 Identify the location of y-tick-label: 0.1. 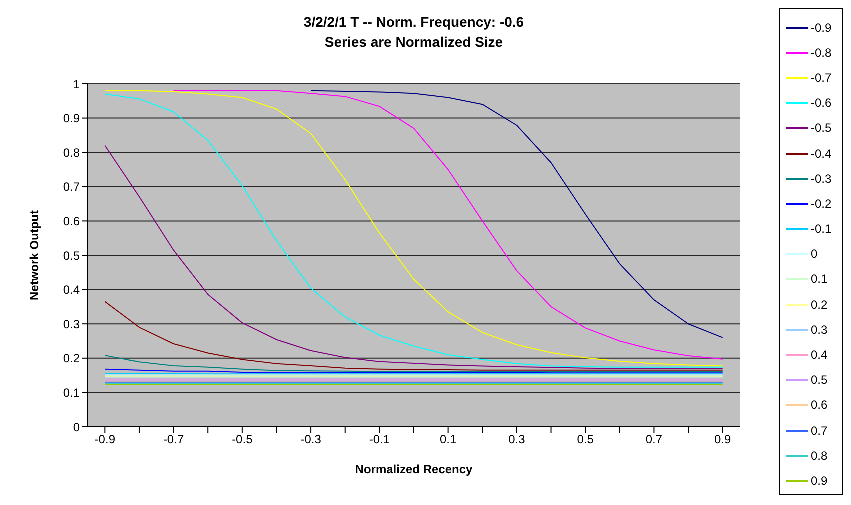
(71, 393).